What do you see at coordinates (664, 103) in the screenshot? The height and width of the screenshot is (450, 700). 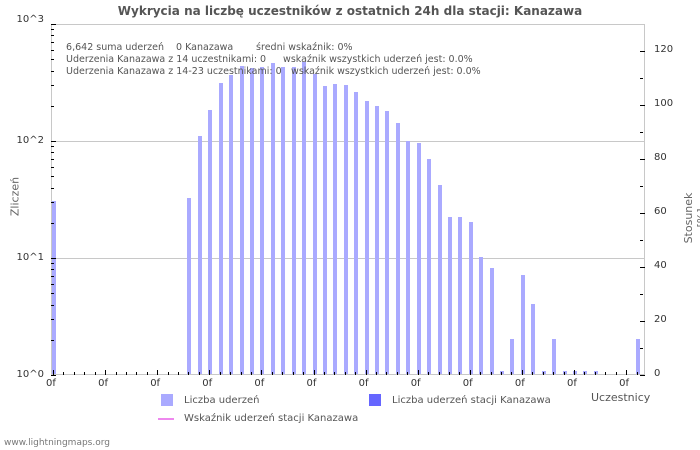 I see `y-right-tick-100: 100` at bounding box center [664, 103].